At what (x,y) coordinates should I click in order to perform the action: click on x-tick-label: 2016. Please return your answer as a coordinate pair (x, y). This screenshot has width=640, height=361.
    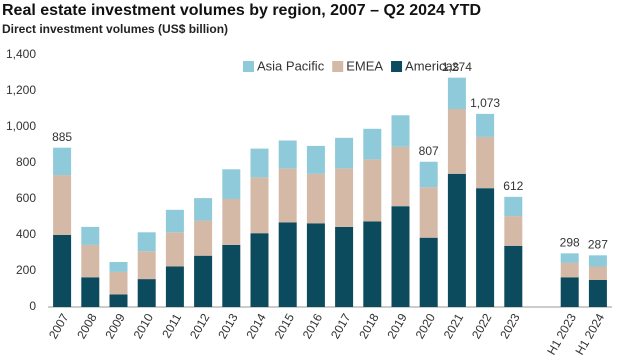
    Looking at the image, I should click on (313, 326).